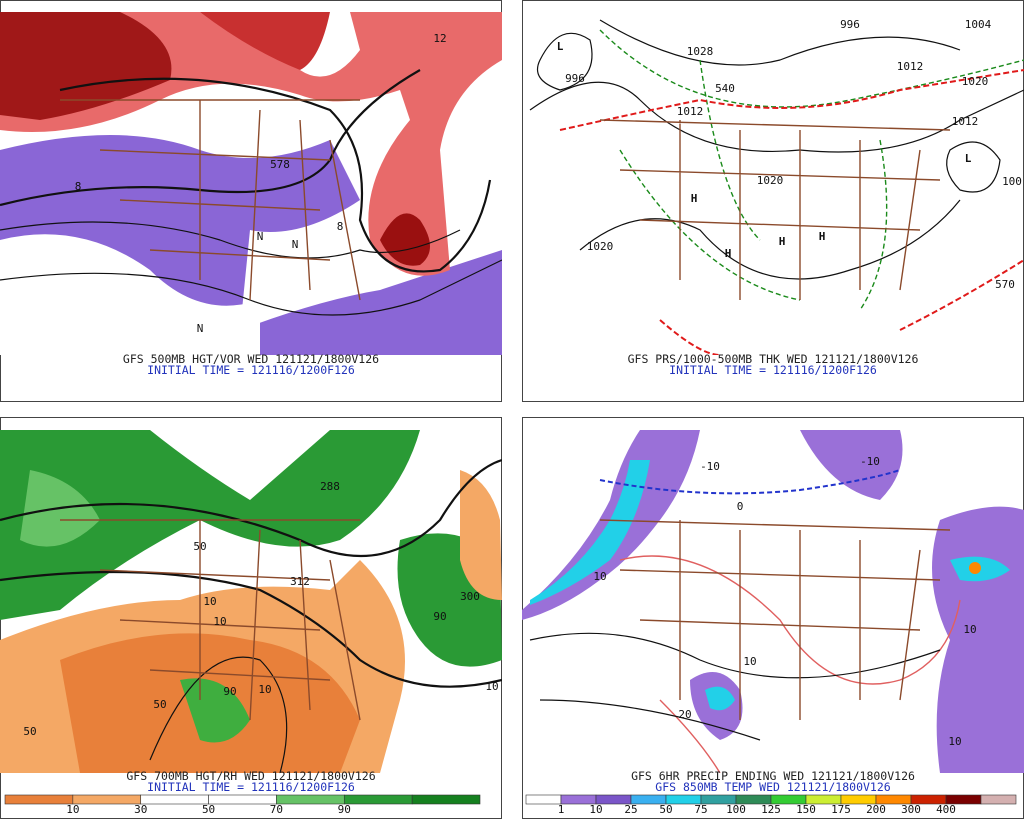 The height and width of the screenshot is (823, 1024). What do you see at coordinates (876, 809) in the screenshot?
I see `colorbar-label: 200` at bounding box center [876, 809].